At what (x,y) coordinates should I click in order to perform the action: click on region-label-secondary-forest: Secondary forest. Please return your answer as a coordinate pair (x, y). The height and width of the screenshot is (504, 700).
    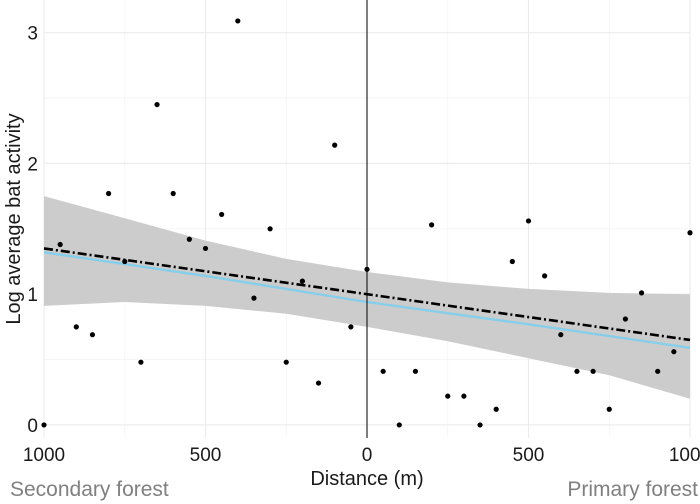
    Looking at the image, I should click on (89, 489).